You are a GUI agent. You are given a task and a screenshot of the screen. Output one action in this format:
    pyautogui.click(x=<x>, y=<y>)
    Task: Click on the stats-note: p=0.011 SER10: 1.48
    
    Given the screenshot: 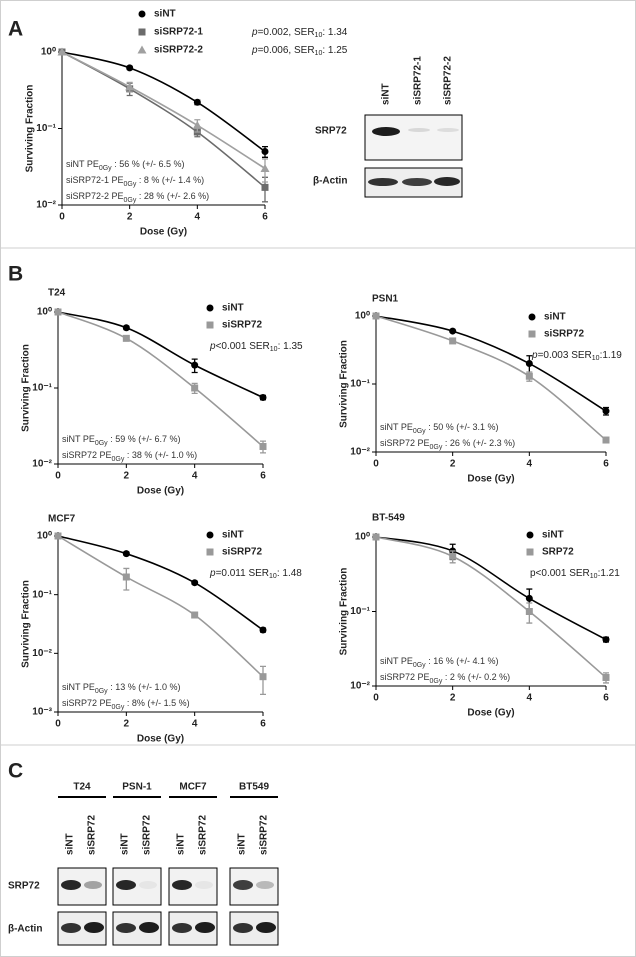 What is the action you would take?
    pyautogui.click(x=255, y=574)
    